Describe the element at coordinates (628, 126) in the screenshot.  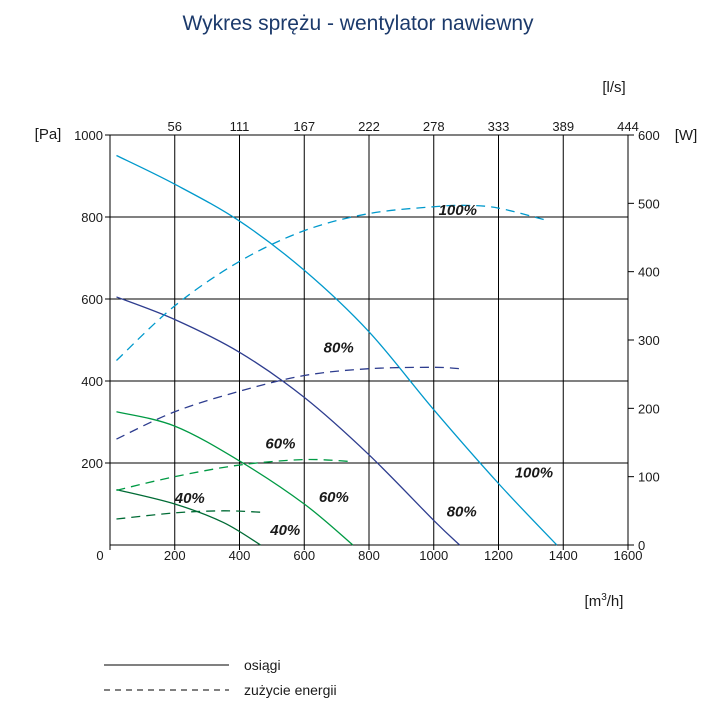
I see `top-tick-label: 444` at that location.